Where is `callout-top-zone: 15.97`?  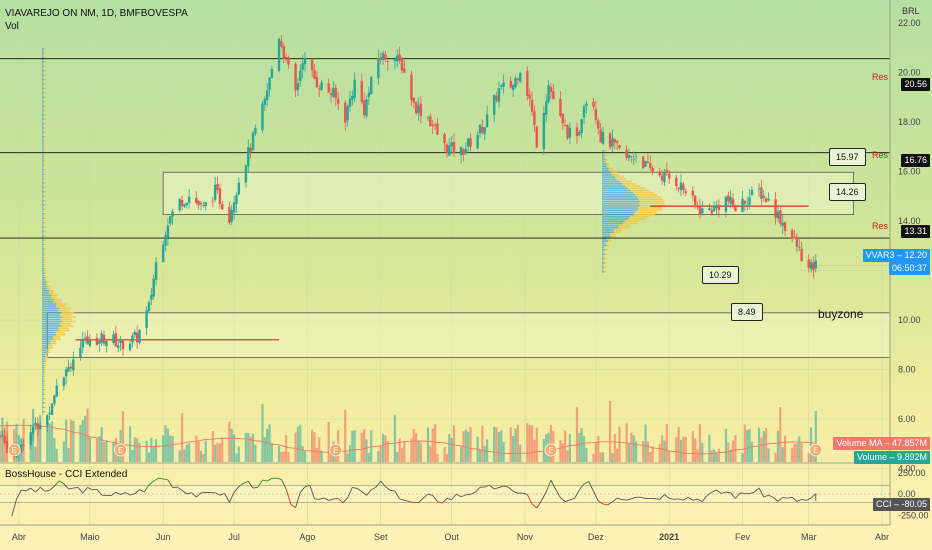 callout-top-zone: 15.97 is located at coordinates (847, 157).